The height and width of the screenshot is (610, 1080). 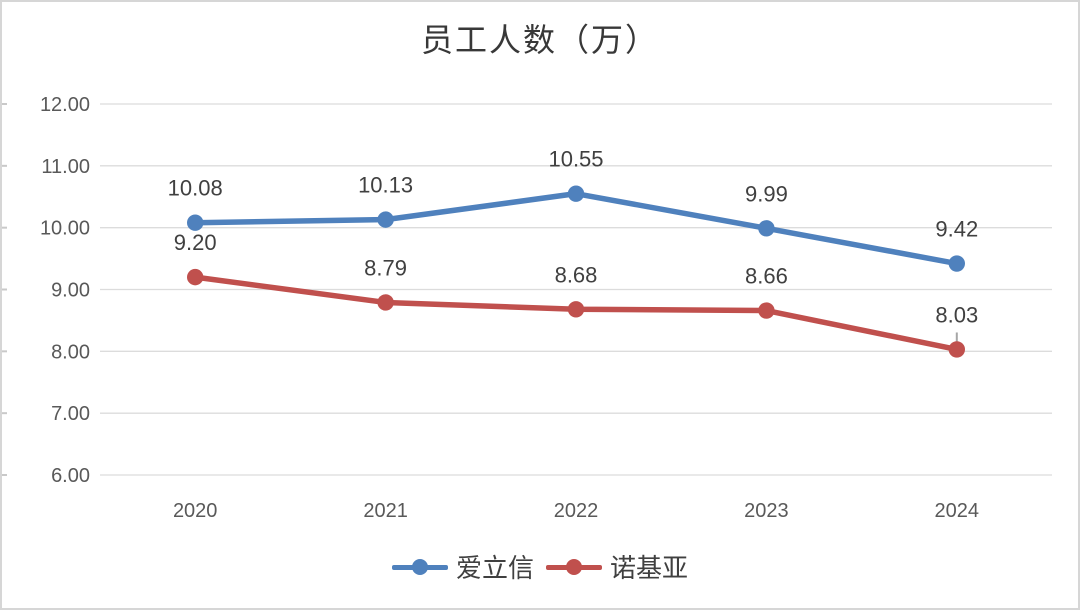 I want to click on legend-label-series-0: 爱立信, so click(x=494, y=568).